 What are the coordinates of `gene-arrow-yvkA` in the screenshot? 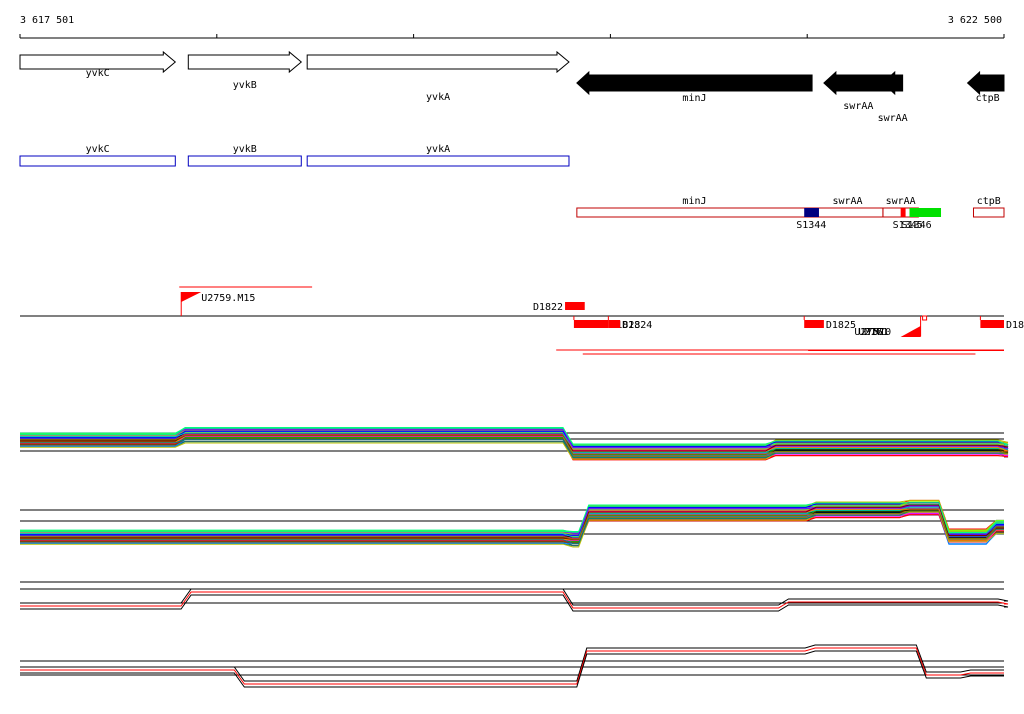 It's located at (438, 62).